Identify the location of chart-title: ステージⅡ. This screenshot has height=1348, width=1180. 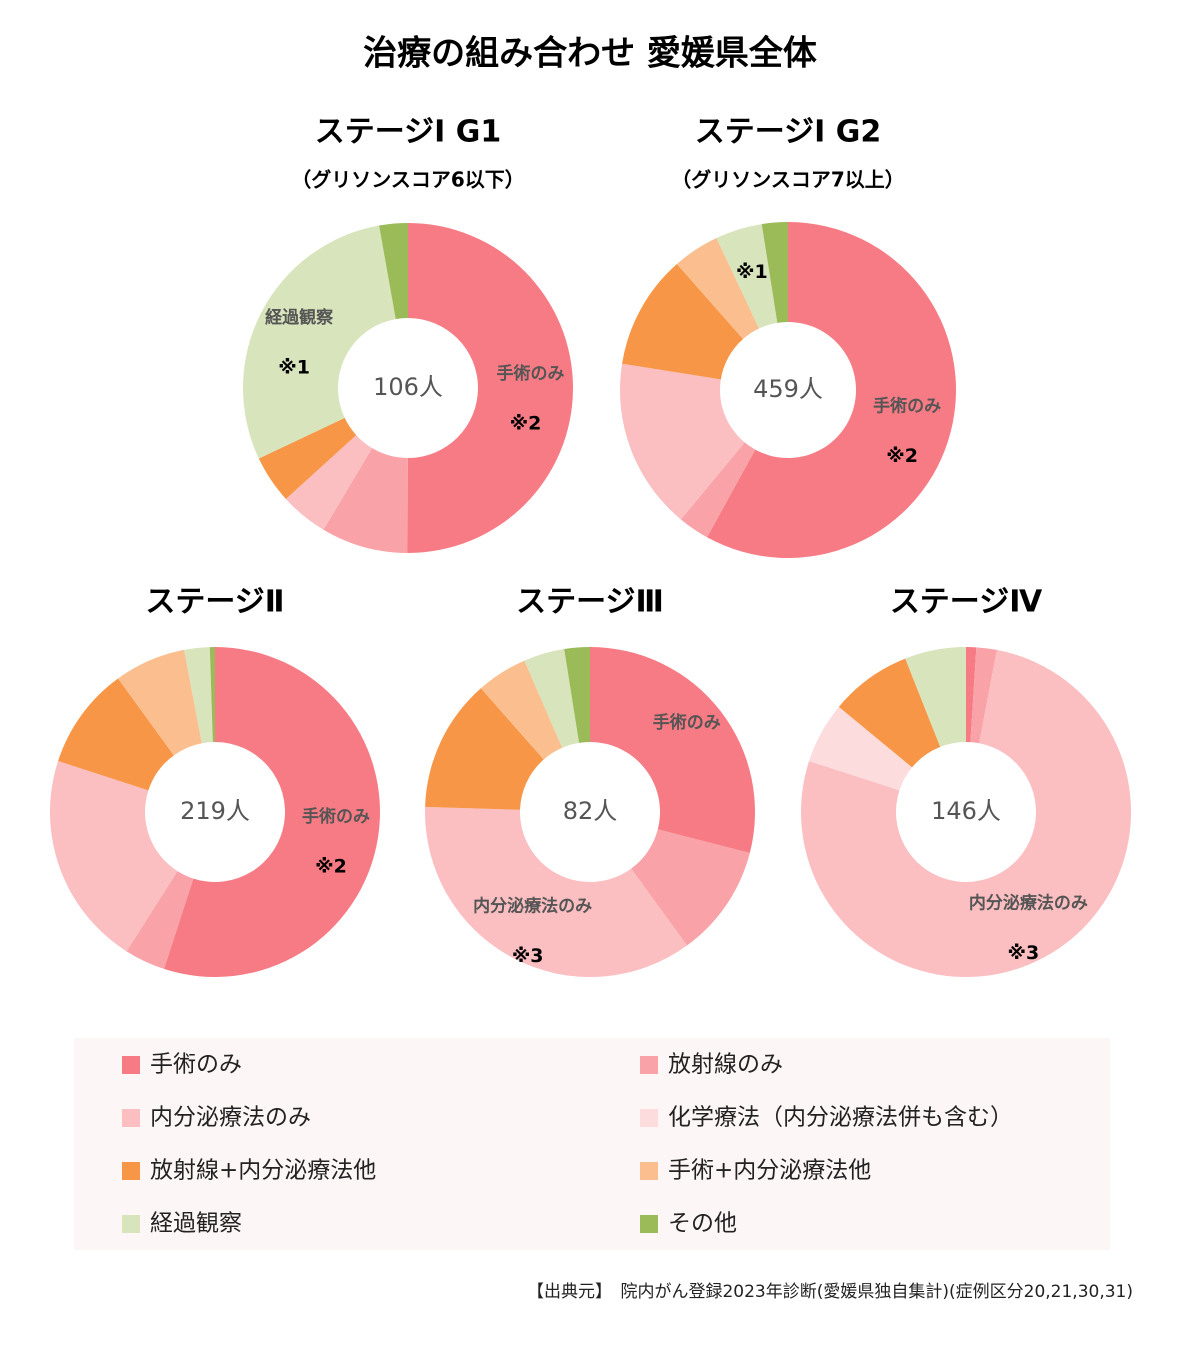
(214, 602).